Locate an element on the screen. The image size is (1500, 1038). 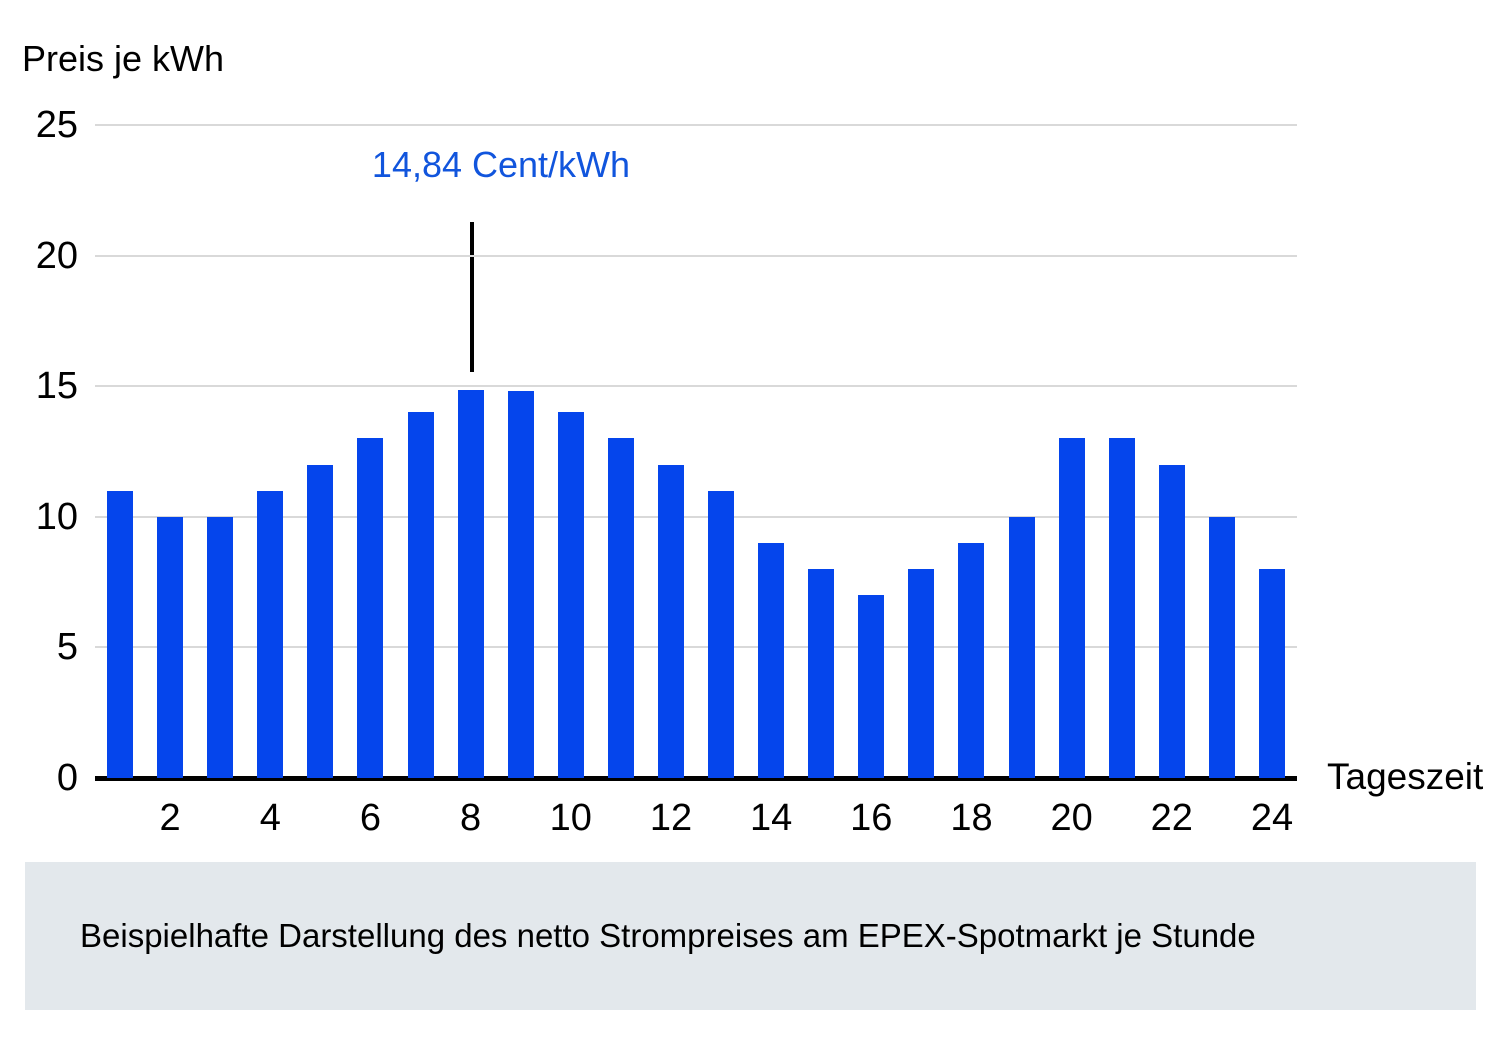
x-tick-label-18: 18 is located at coordinates (971, 818).